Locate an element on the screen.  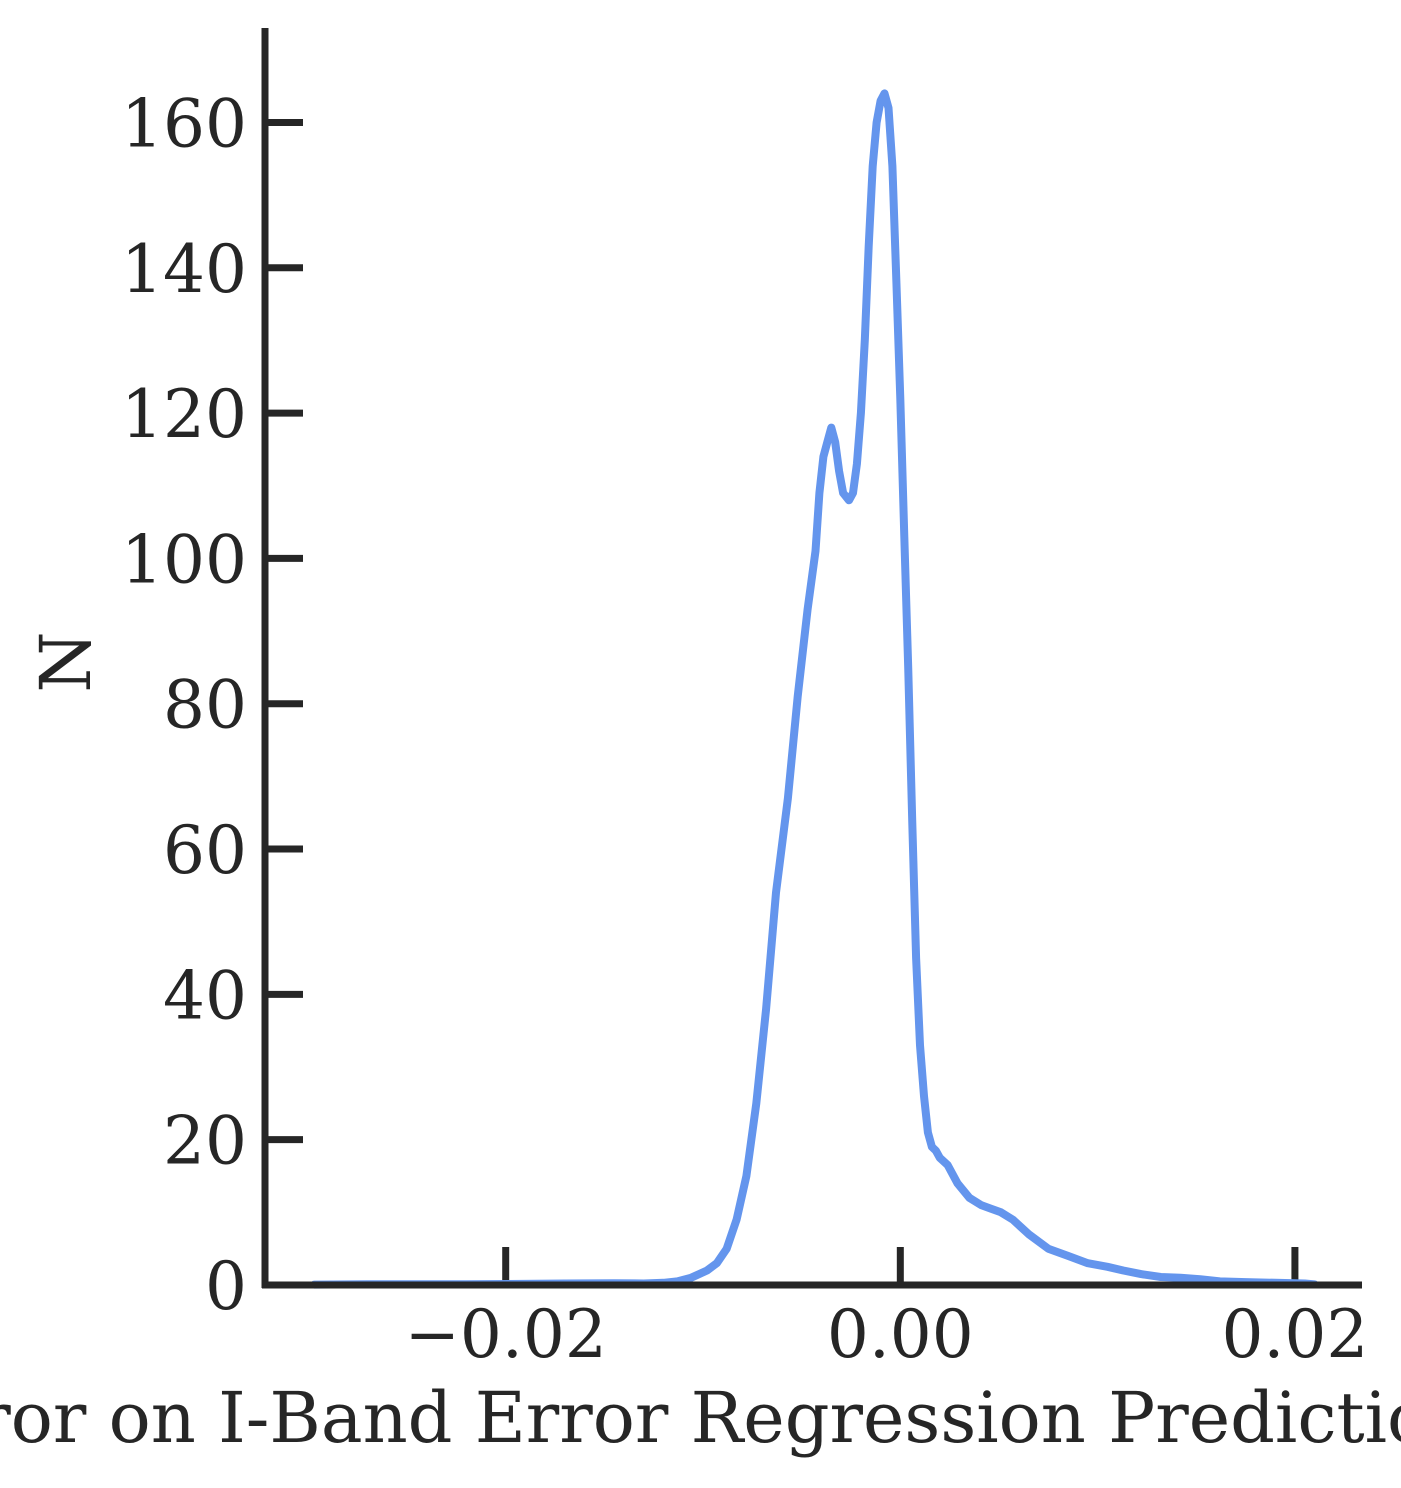
y-tick-label: 80 is located at coordinates (205, 705).